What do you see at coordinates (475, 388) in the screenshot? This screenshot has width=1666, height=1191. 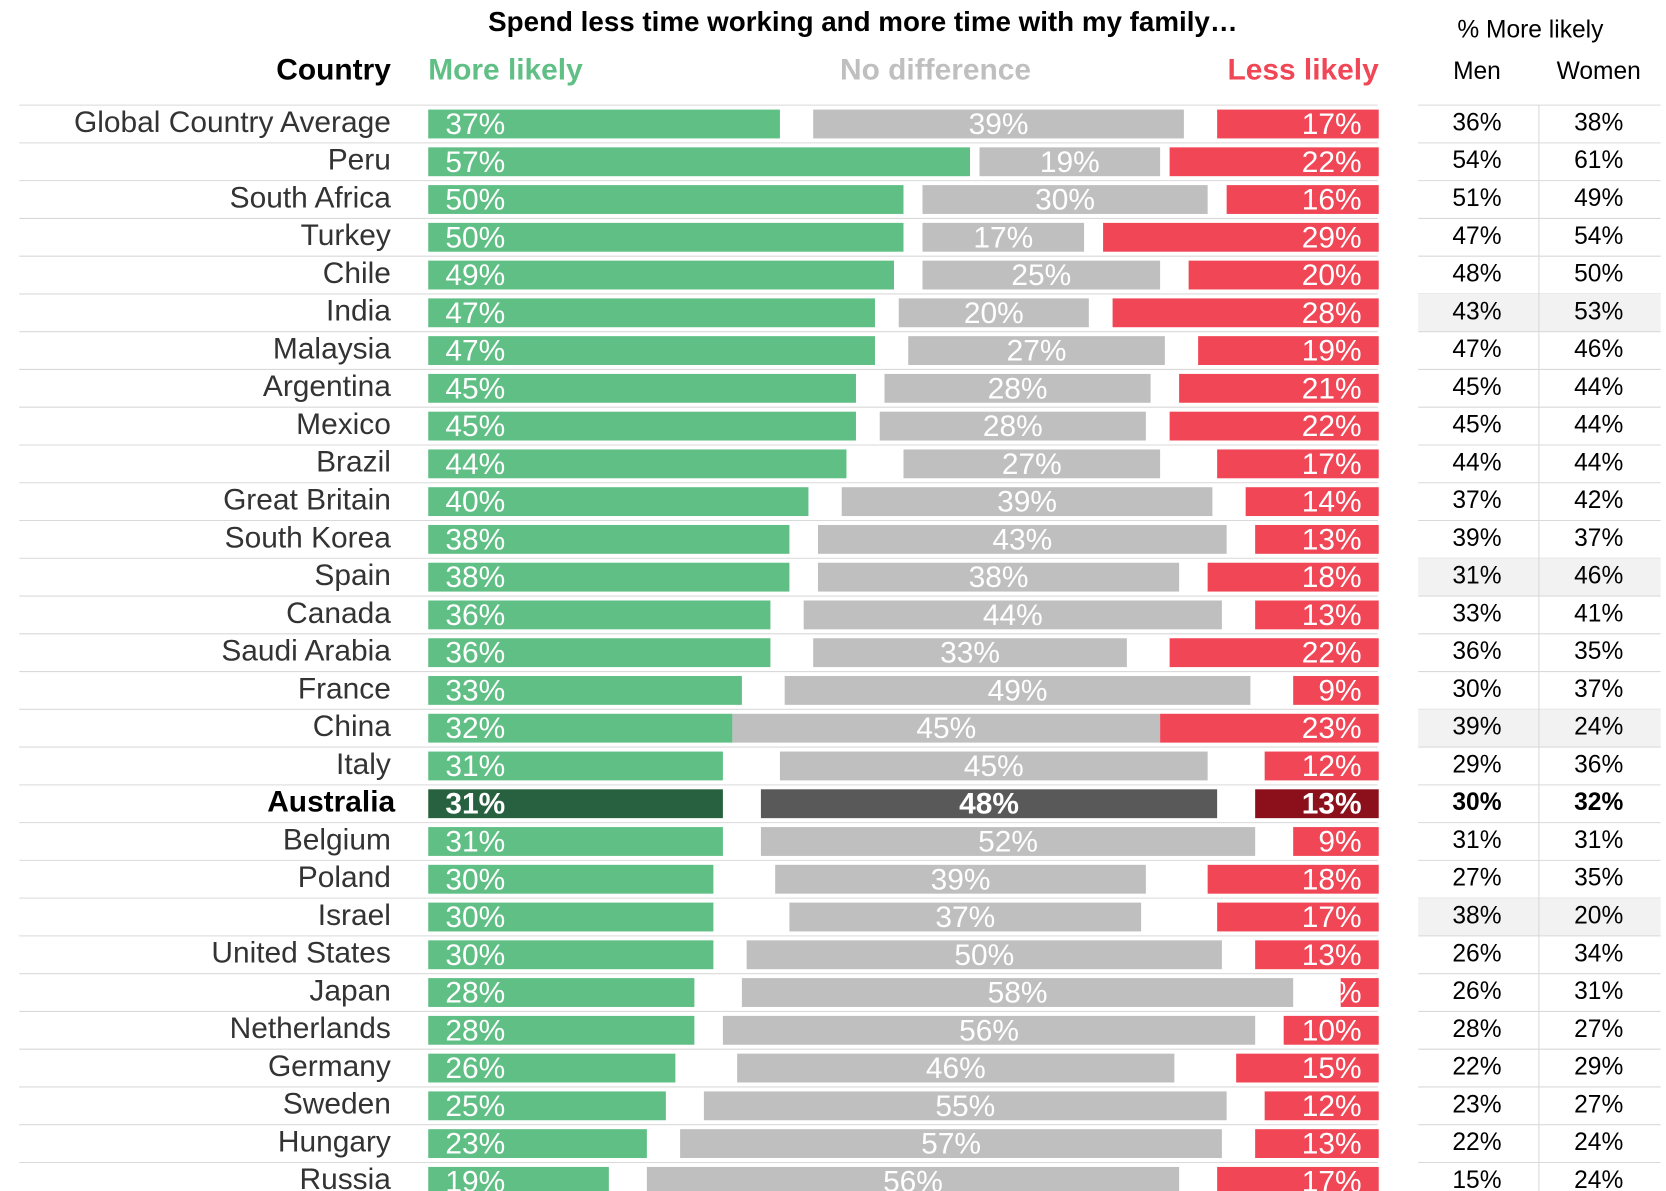 I see `data-label: 45%` at bounding box center [475, 388].